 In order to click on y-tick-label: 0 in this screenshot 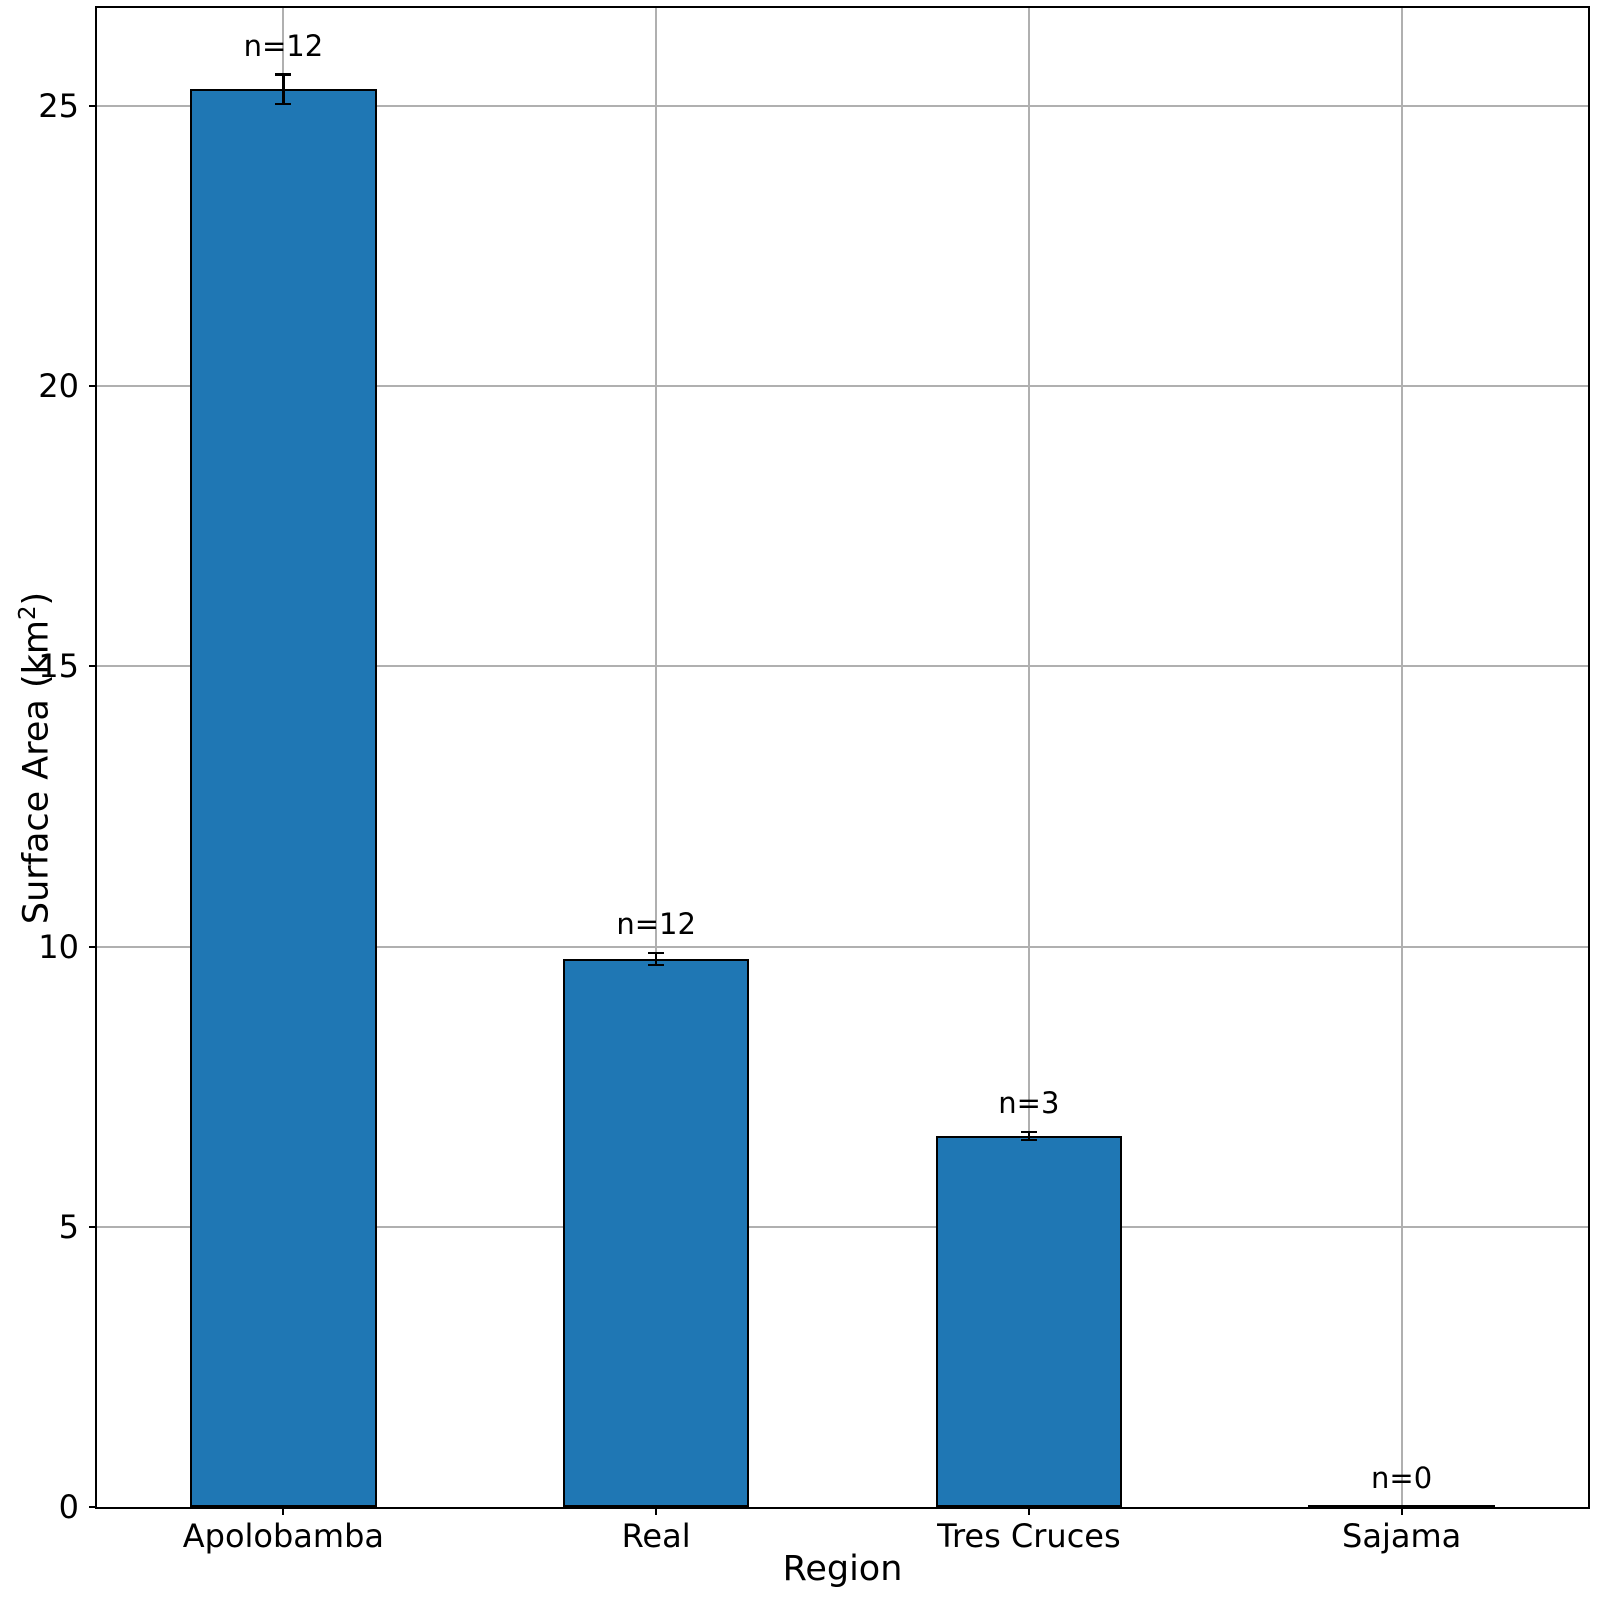, I will do `click(68, 1507)`.